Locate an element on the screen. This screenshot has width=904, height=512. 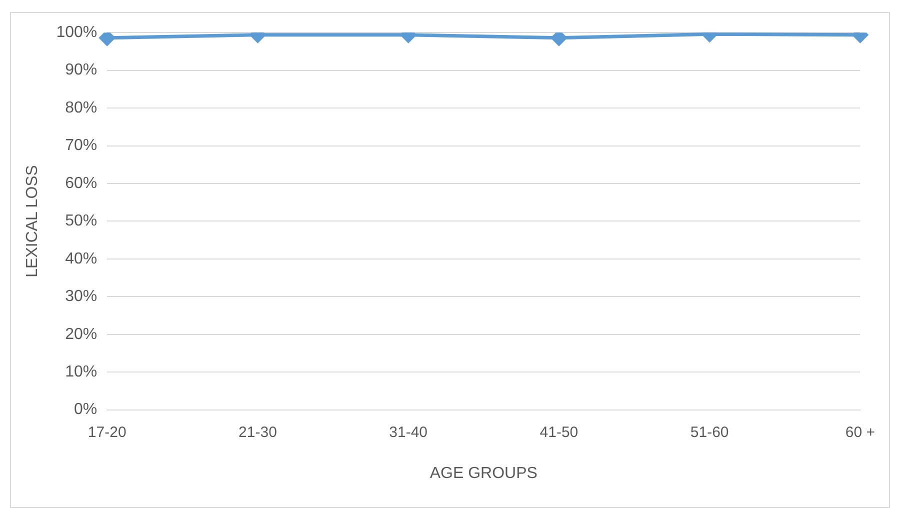
y-tick-label: 40% is located at coordinates (81, 259).